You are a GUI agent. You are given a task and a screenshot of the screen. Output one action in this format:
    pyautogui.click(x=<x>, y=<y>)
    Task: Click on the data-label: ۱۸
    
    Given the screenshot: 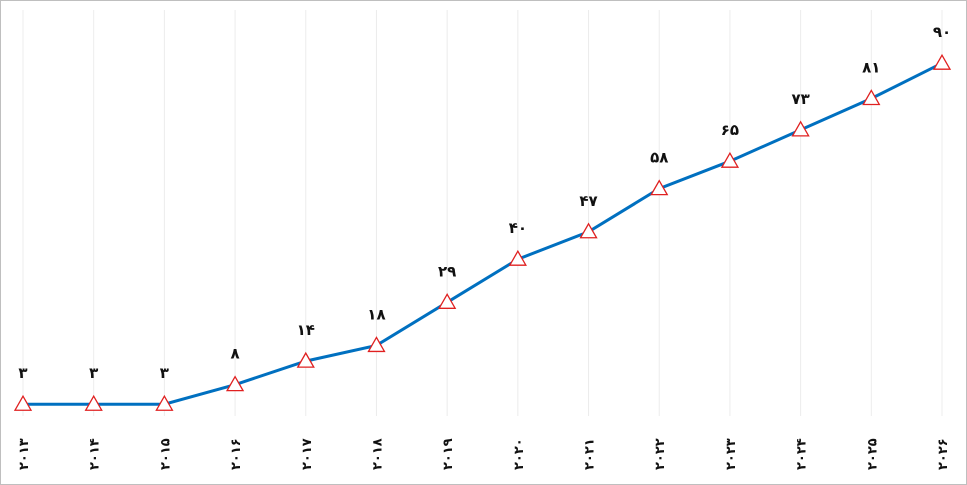 What is the action you would take?
    pyautogui.click(x=376, y=314)
    